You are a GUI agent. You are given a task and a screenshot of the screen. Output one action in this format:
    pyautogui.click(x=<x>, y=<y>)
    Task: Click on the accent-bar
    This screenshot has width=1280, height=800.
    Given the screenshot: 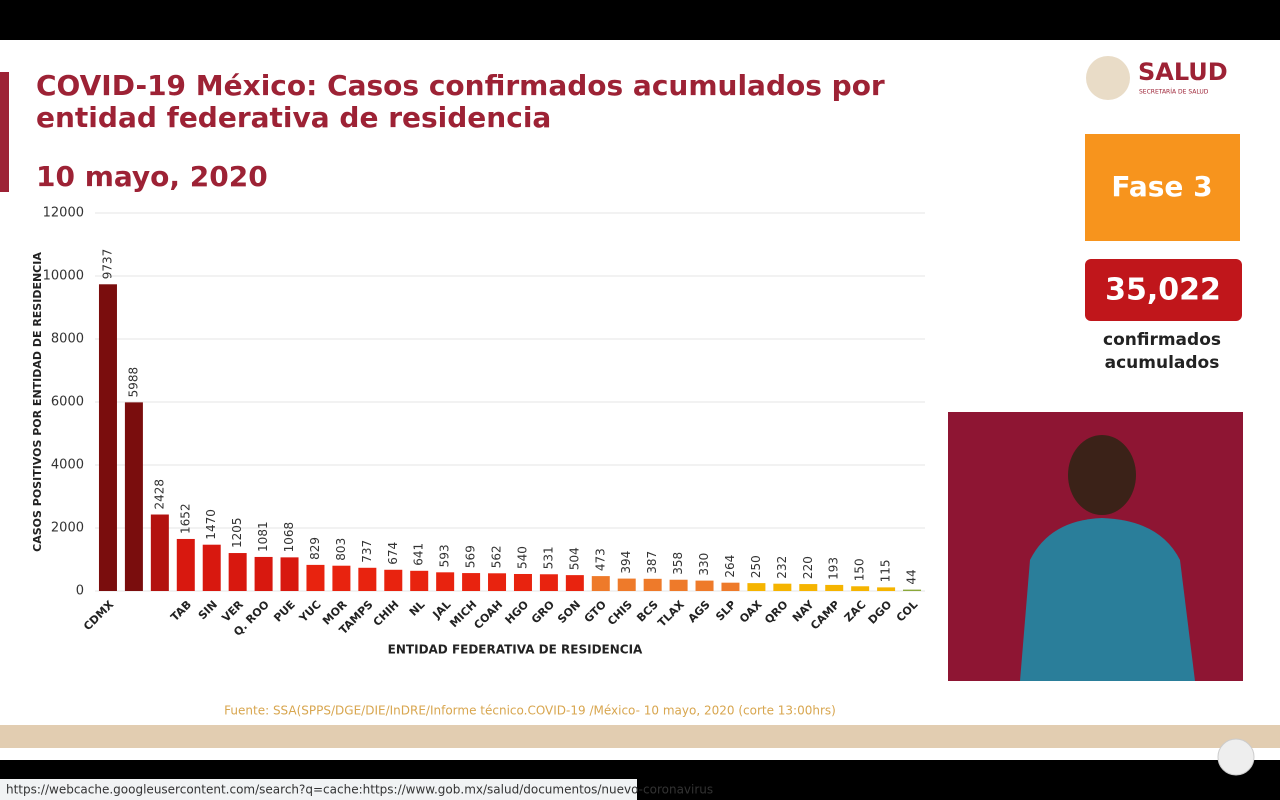 What is the action you would take?
    pyautogui.click(x=4, y=132)
    